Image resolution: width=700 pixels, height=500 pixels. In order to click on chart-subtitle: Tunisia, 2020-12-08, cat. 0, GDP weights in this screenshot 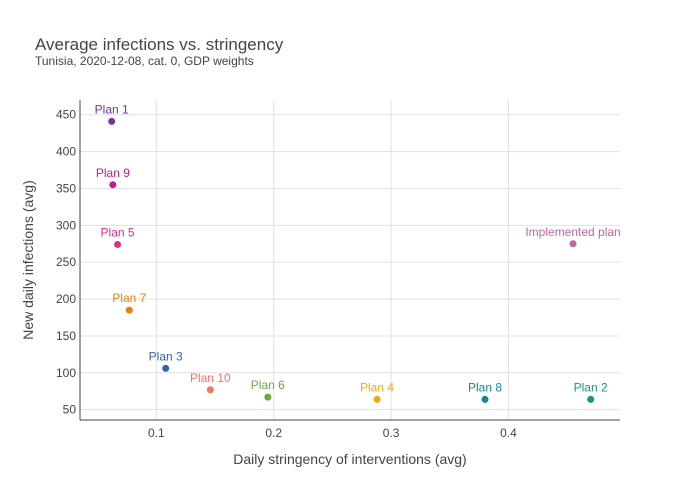, I will do `click(144, 61)`.